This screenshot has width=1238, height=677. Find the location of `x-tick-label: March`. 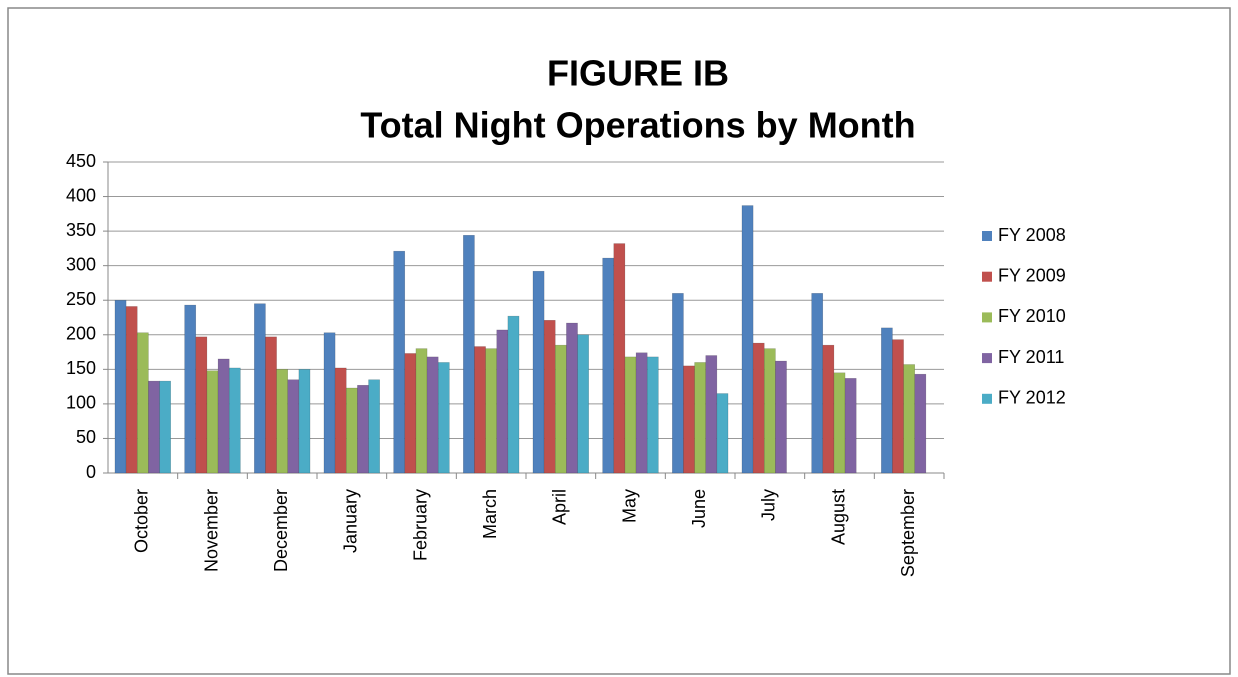

x-tick-label: March is located at coordinates (490, 514).